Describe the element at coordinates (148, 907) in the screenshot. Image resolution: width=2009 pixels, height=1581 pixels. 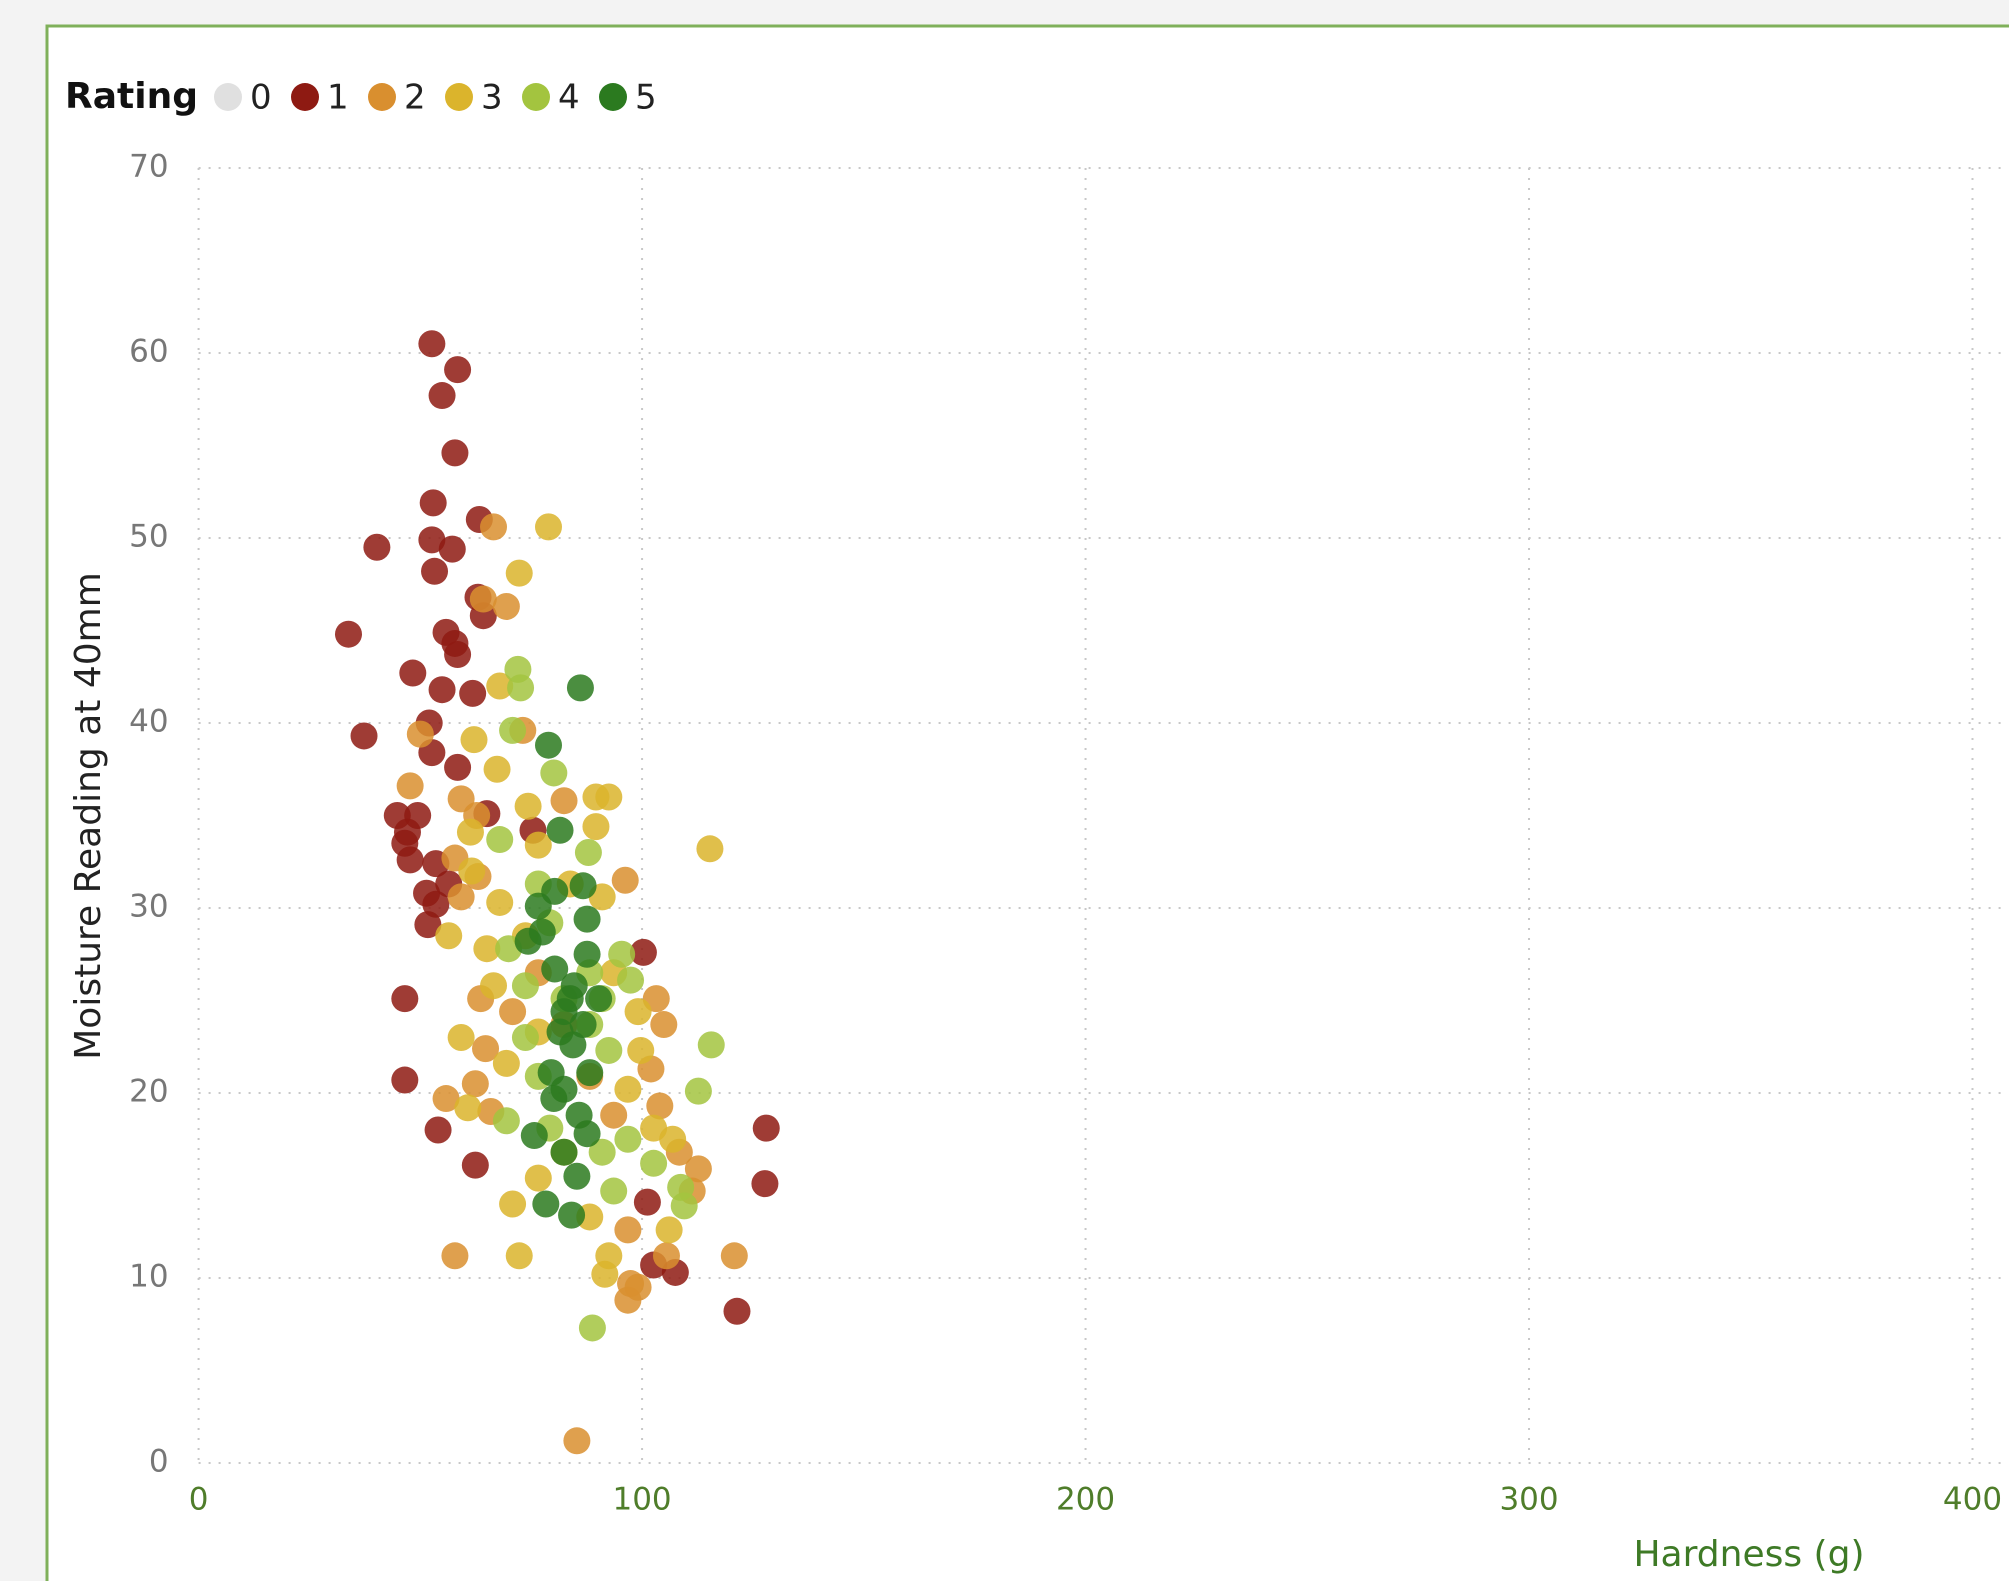
I see `y-tick-label: 30` at that location.